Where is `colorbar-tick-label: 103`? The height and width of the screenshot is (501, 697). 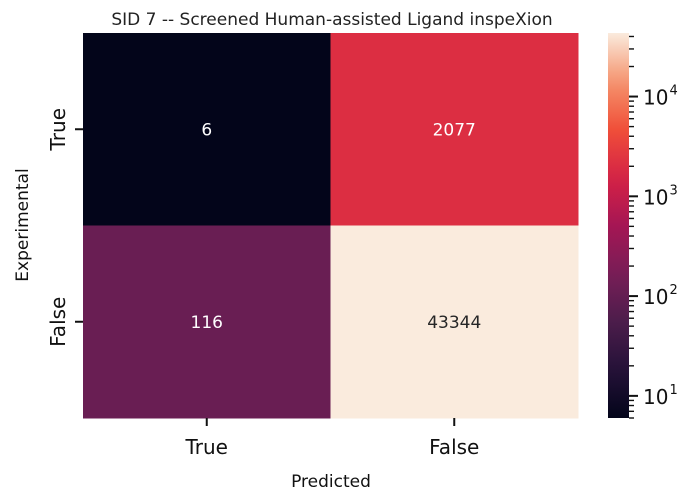
colorbar-tick-label: 103 is located at coordinates (660, 196).